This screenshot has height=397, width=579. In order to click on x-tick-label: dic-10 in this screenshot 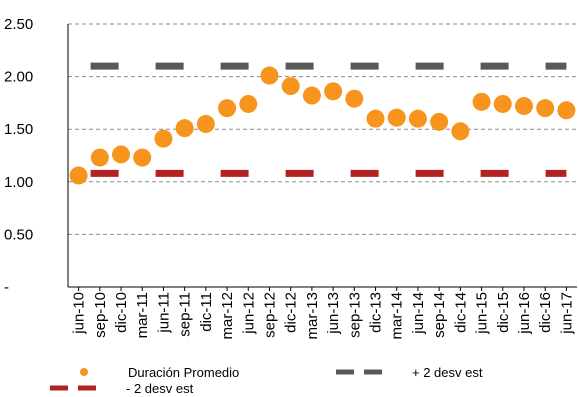, I will do `click(121, 312)`.